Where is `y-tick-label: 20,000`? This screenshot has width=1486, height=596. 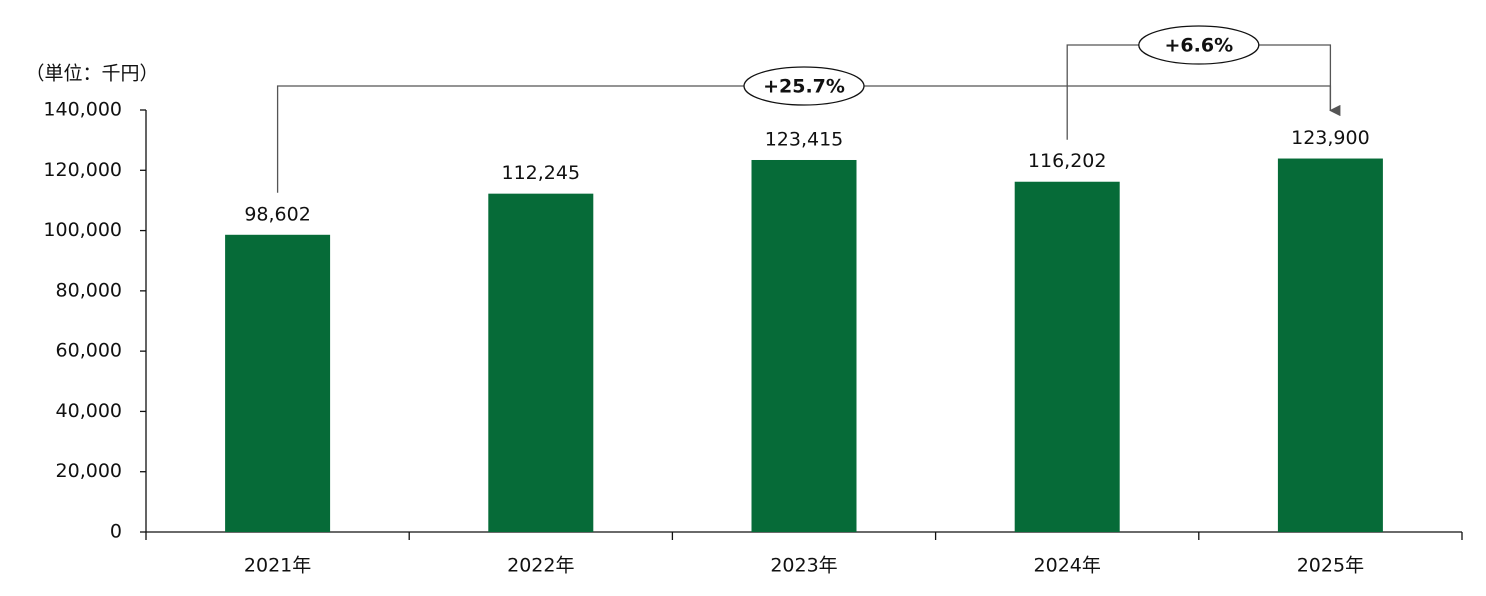
y-tick-label: 20,000 is located at coordinates (89, 471).